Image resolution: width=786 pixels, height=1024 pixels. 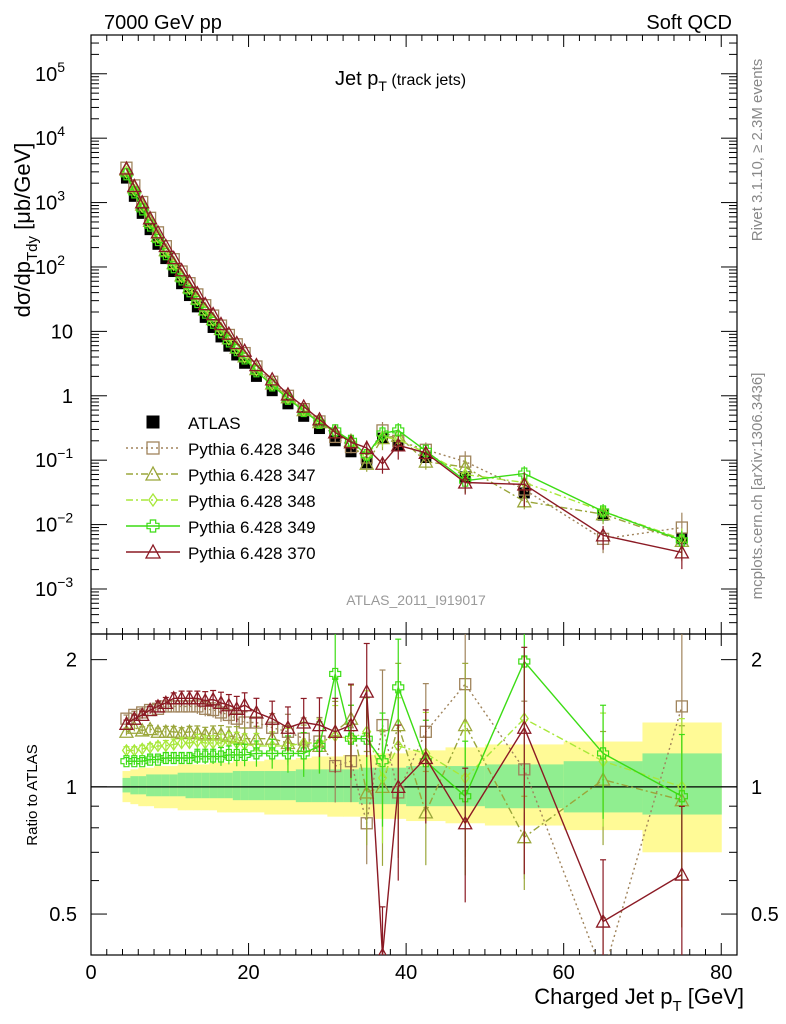 I want to click on mcplots-label: mcplots.cern.ch [arXiv:1306.3436], so click(x=757, y=486).